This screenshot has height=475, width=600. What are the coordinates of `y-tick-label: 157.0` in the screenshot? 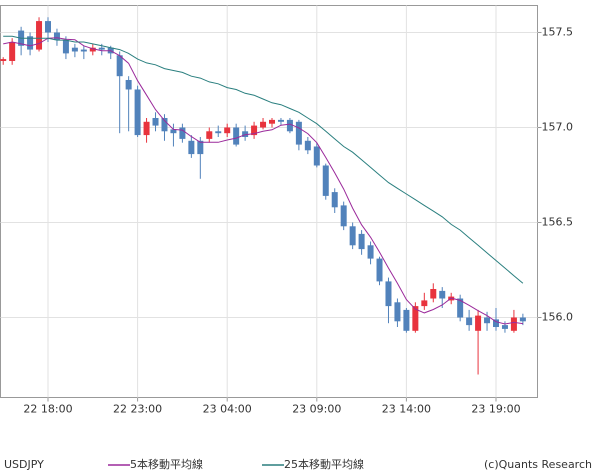 It's located at (558, 126).